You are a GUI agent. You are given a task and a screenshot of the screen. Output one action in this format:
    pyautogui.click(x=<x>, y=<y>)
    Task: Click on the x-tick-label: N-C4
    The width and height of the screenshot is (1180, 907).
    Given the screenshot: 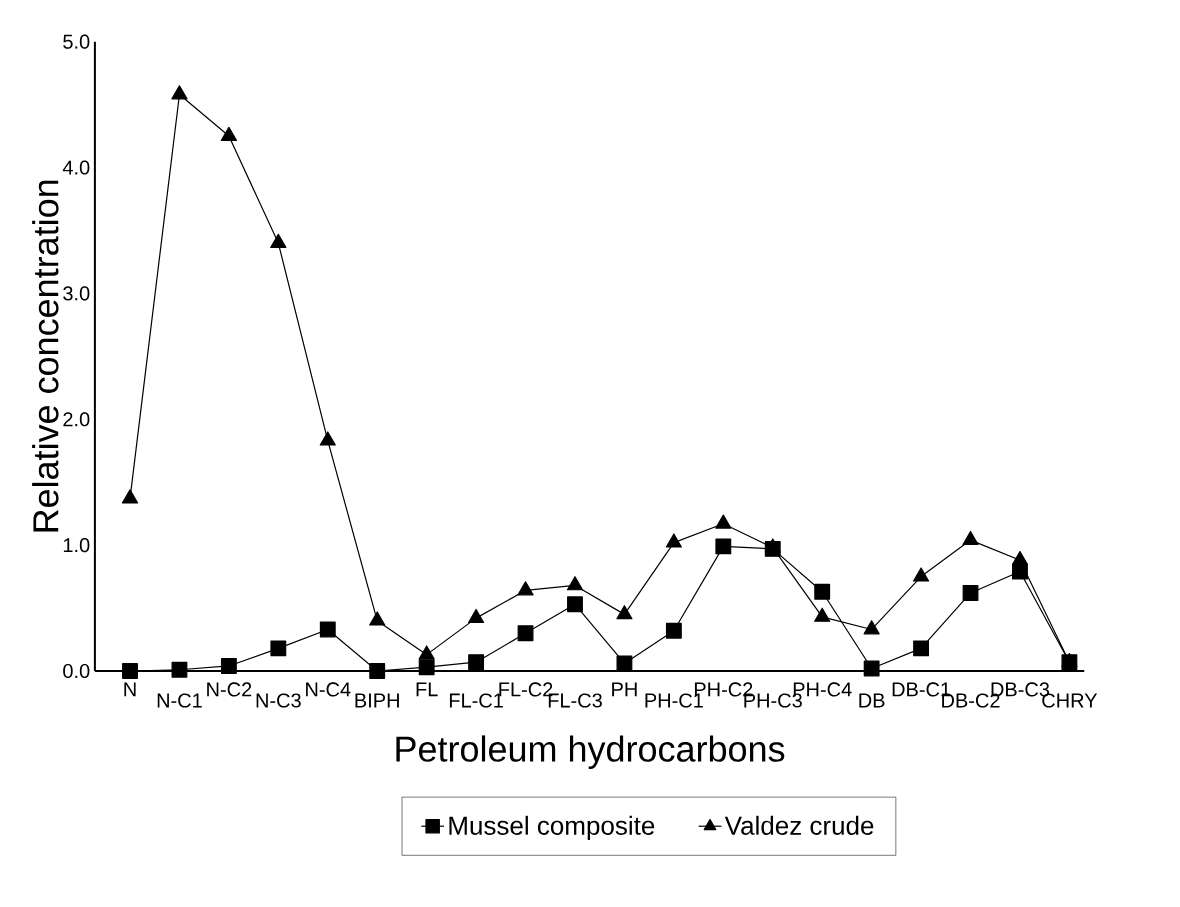 What is the action you would take?
    pyautogui.click(x=328, y=689)
    